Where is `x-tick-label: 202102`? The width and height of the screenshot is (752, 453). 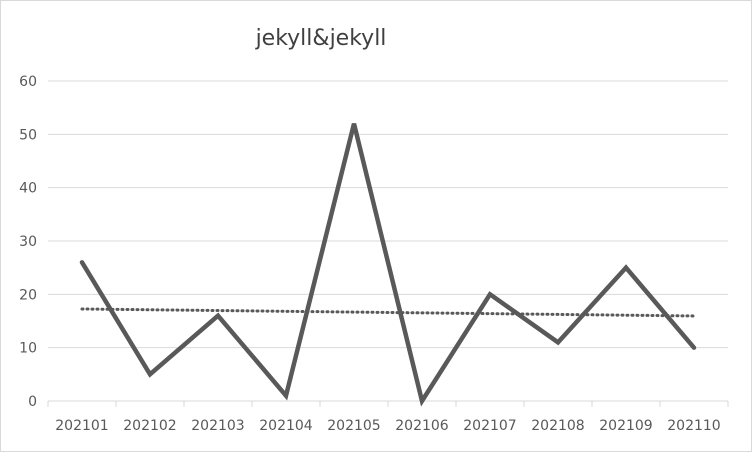
x-tick-label: 202102 is located at coordinates (149, 426).